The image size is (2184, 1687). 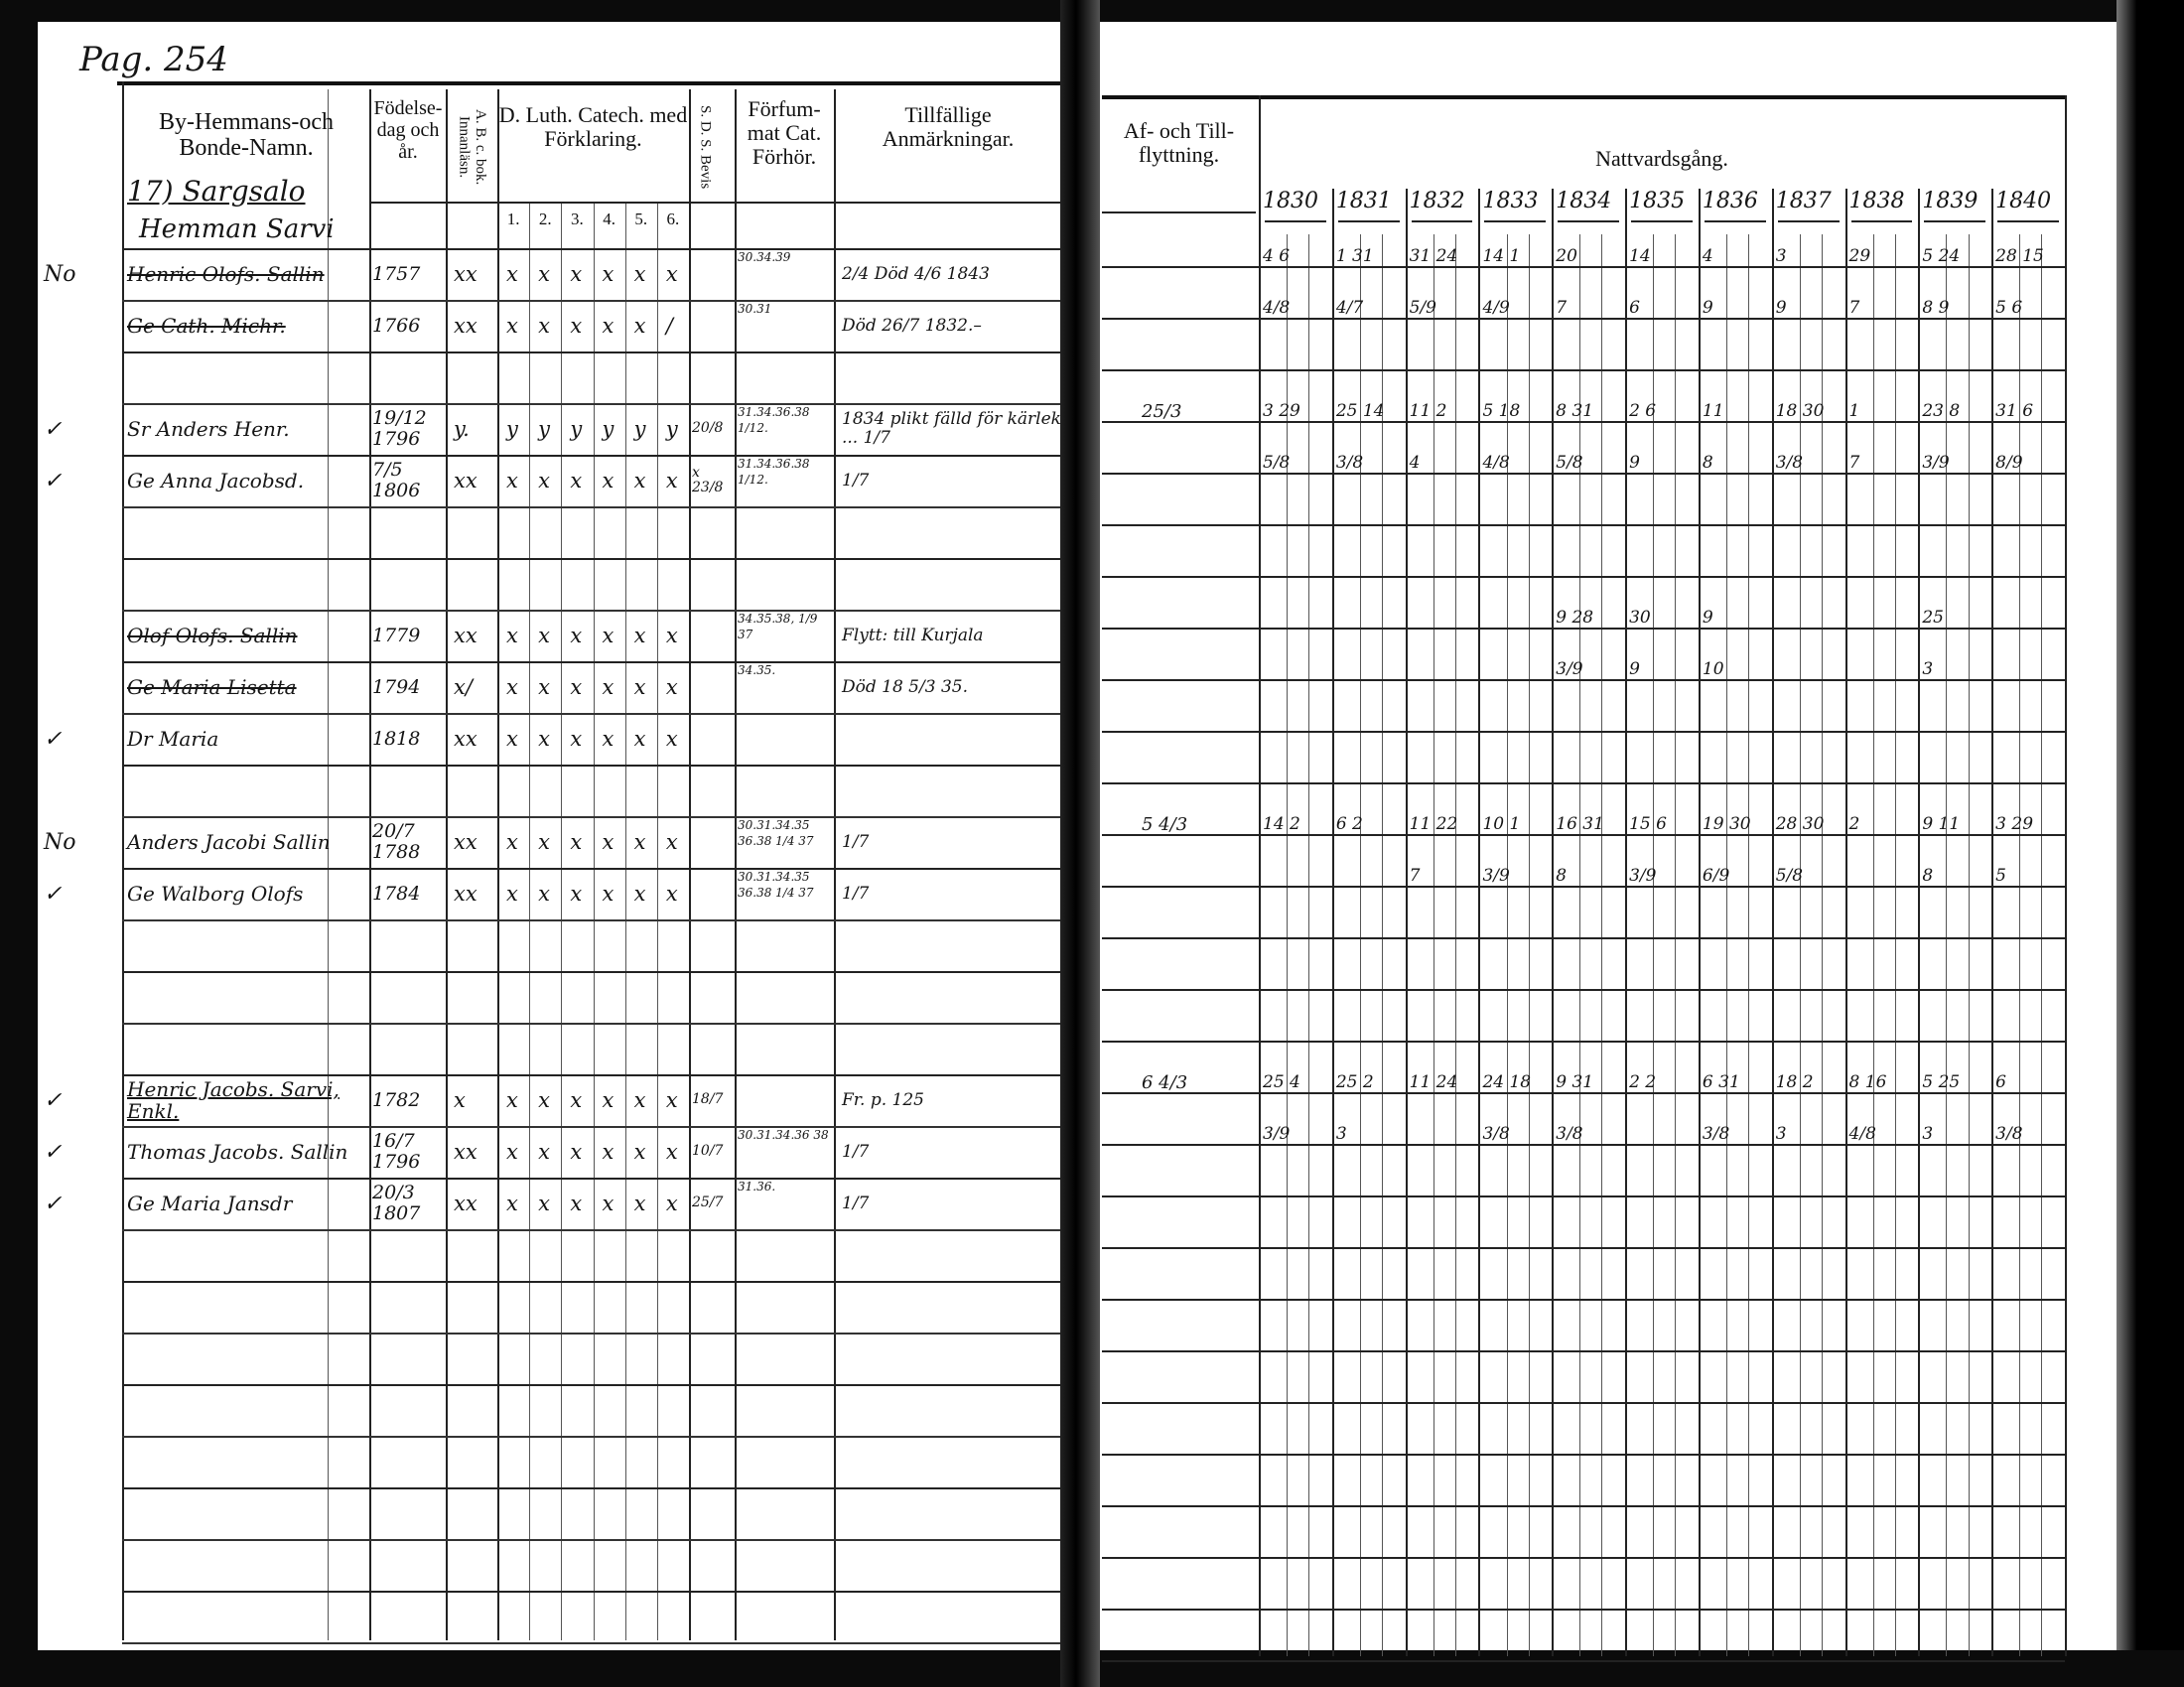 I want to click on communion-date: 6/9, so click(x=1716, y=876).